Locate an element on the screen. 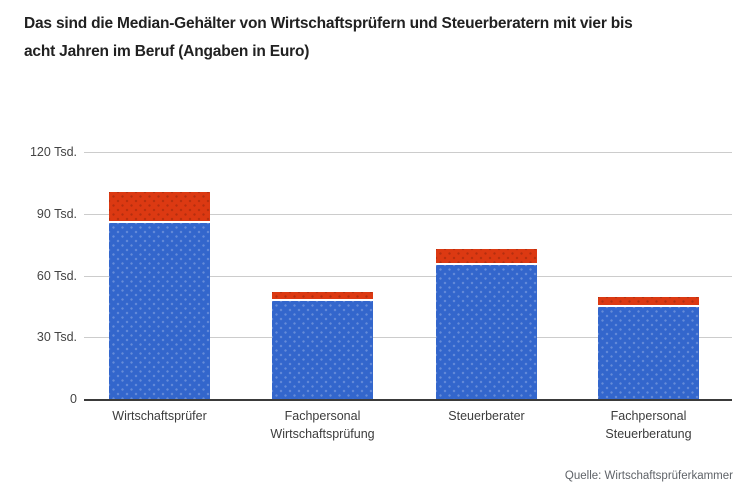  bar-wirtschaftspr-fer is located at coordinates (159, 295).